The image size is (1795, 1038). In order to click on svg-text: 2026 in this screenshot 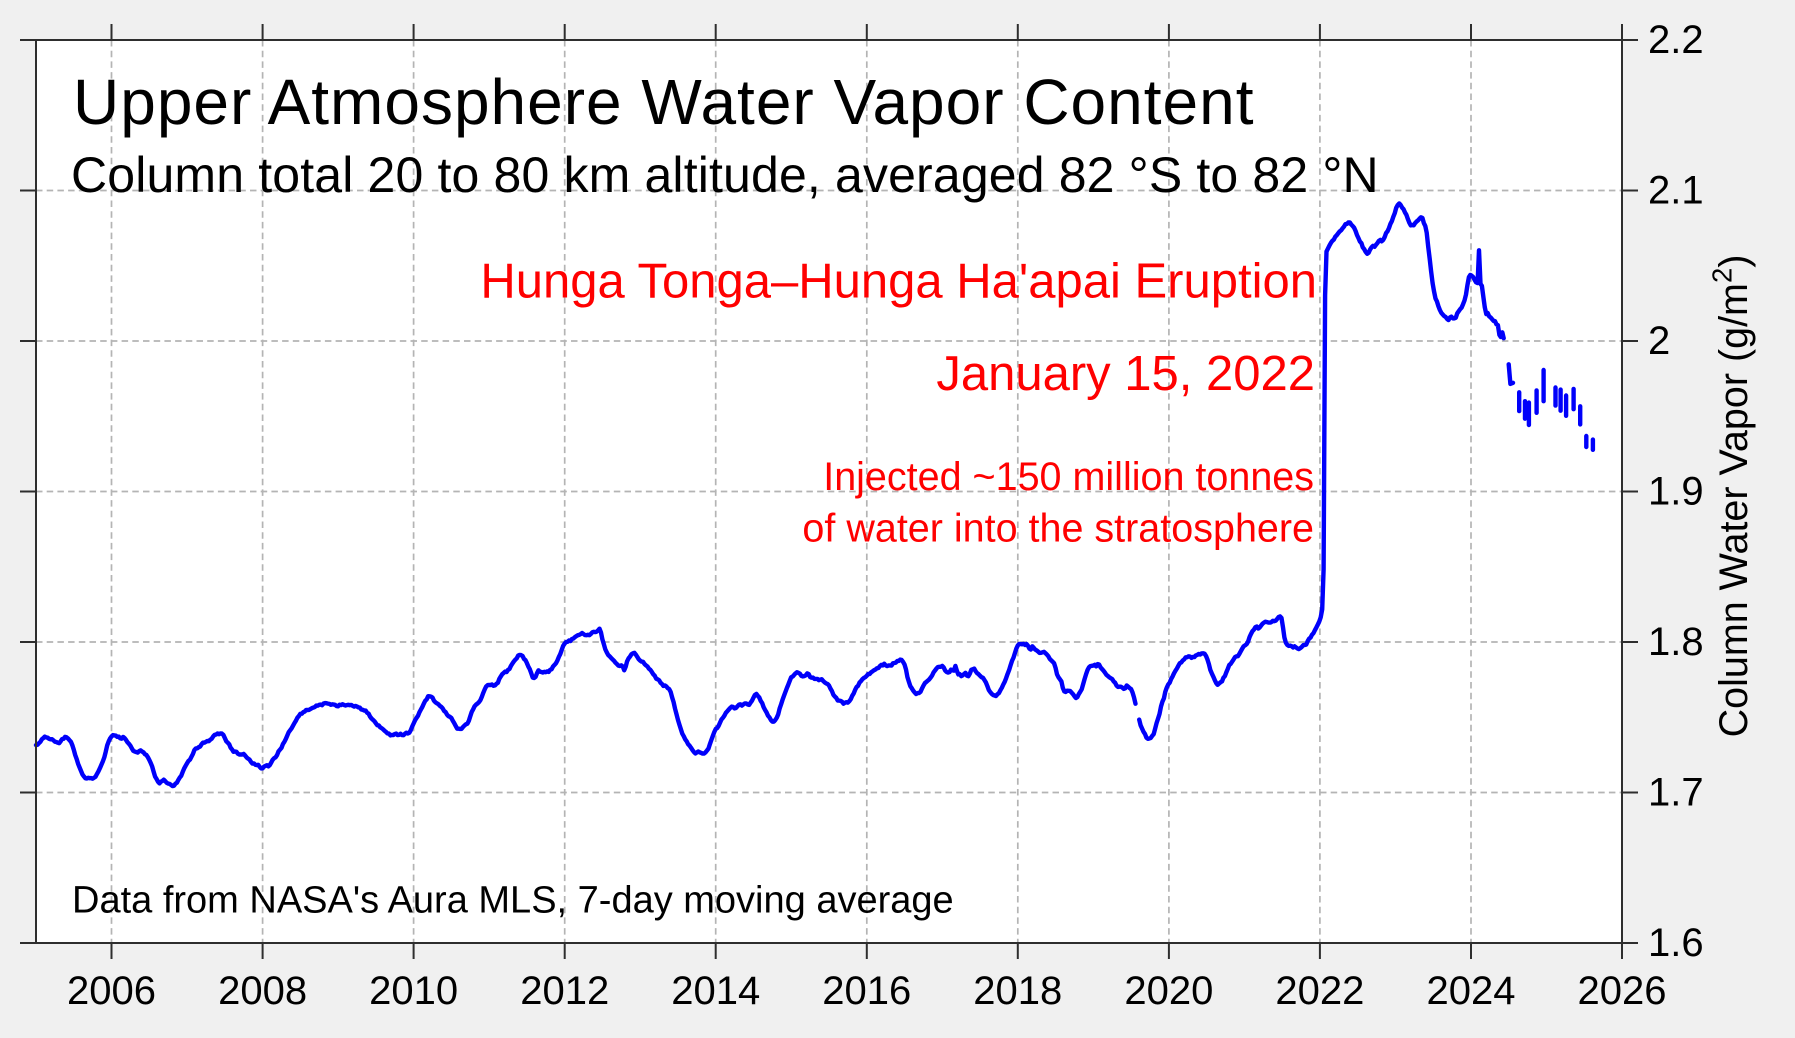, I will do `click(1622, 991)`.